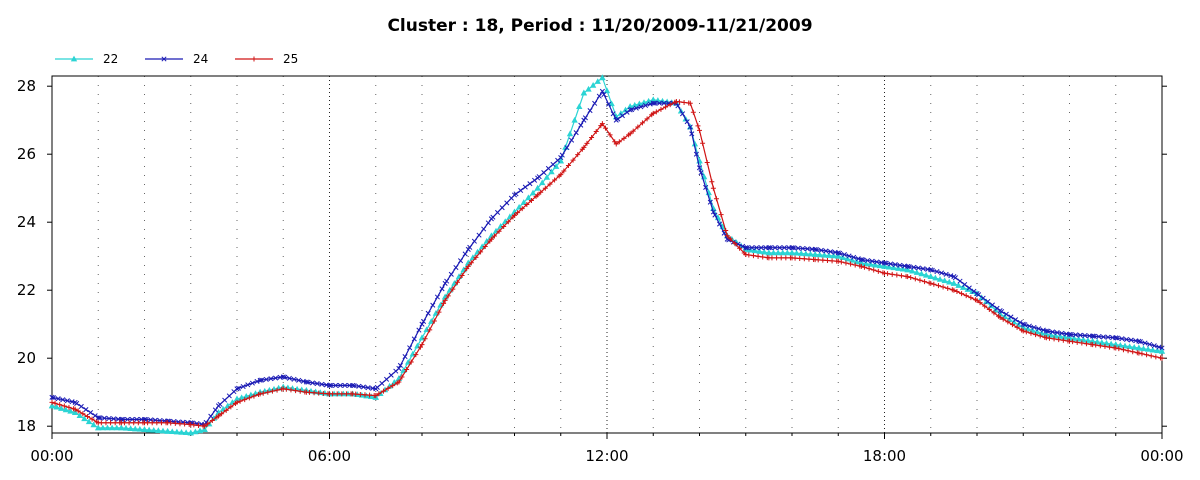 Image resolution: width=1200 pixels, height=480 pixels. Describe the element at coordinates (266, 59) in the screenshot. I see `legend-item-25: 25` at that location.